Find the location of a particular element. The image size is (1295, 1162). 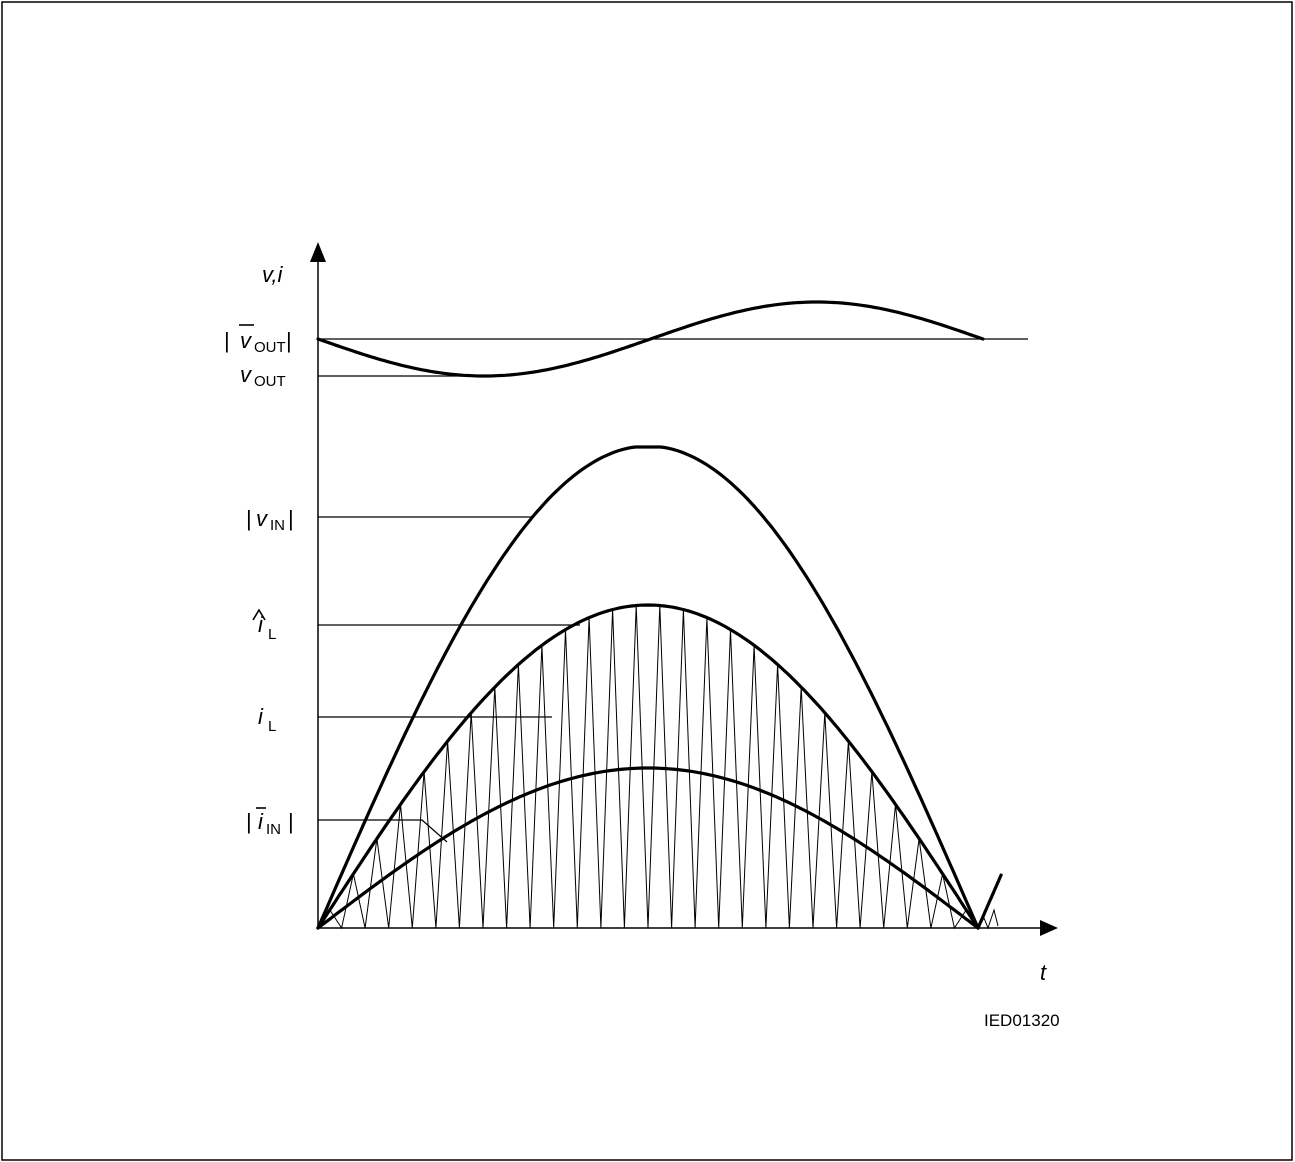

x-axis-label: t is located at coordinates (1043, 972).